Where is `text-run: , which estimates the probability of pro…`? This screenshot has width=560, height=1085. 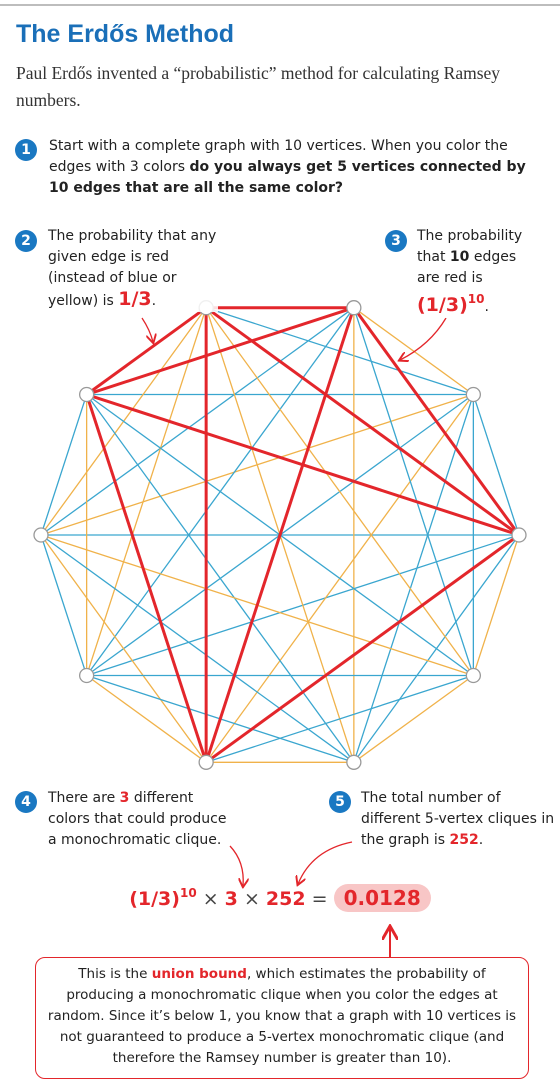
text-run: , which estimates the probability of pro… is located at coordinates (282, 1016).